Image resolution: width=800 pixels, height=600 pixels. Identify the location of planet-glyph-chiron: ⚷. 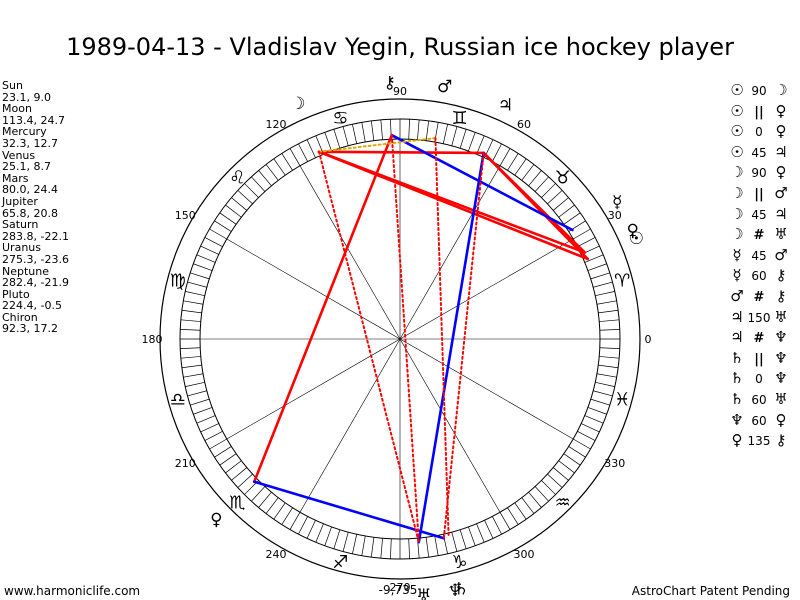
(389, 83).